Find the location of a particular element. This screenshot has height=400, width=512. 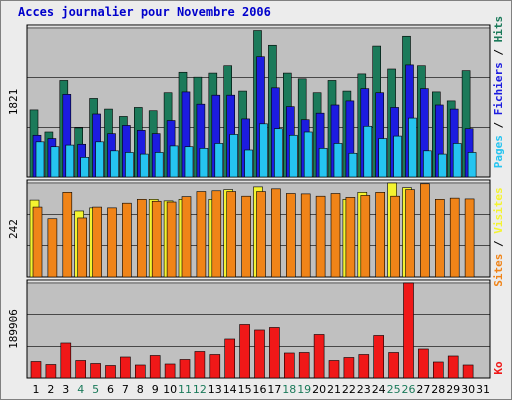

day-label: 11 is located at coordinates (185, 389).